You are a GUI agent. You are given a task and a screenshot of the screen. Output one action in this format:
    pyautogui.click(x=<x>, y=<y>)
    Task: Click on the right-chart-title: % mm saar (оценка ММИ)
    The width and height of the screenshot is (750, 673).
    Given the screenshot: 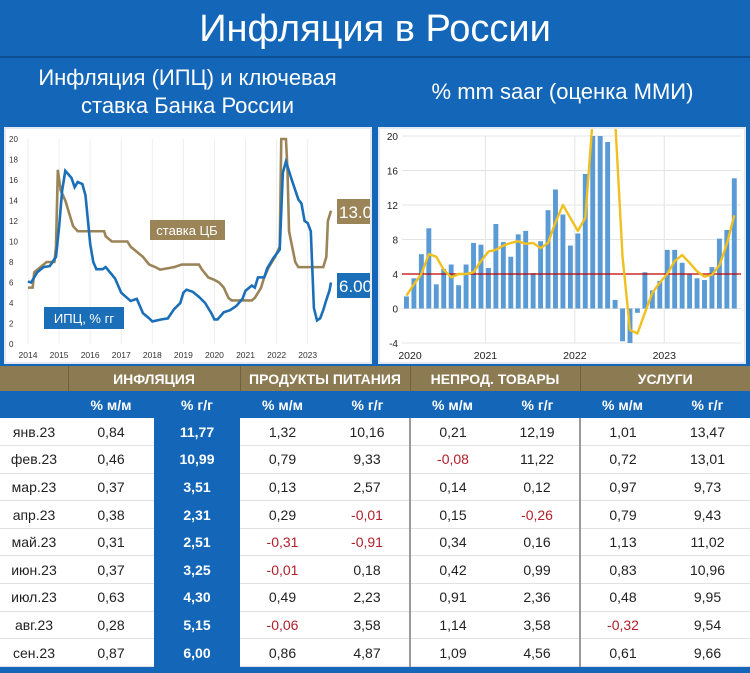 What is the action you would take?
    pyautogui.click(x=562, y=91)
    